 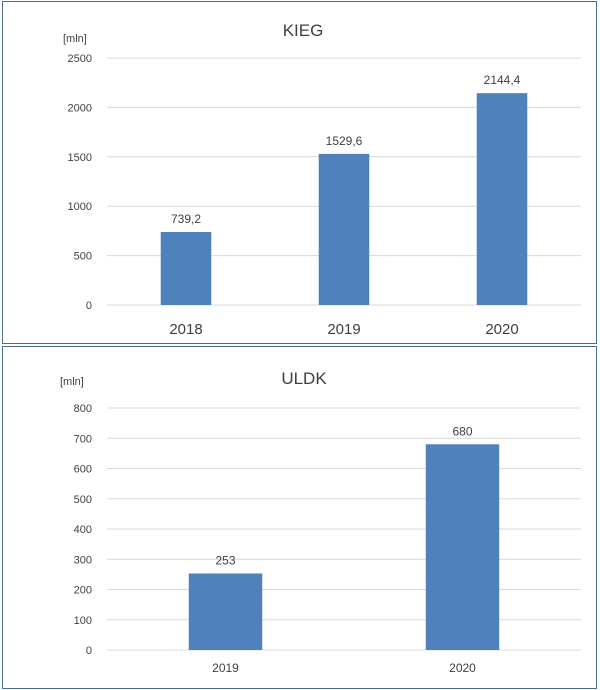 I want to click on y-tick-label: 200, so click(x=83, y=591).